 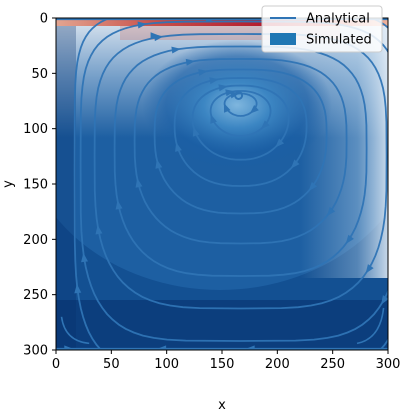 I want to click on vortex-core, so click(x=239, y=95).